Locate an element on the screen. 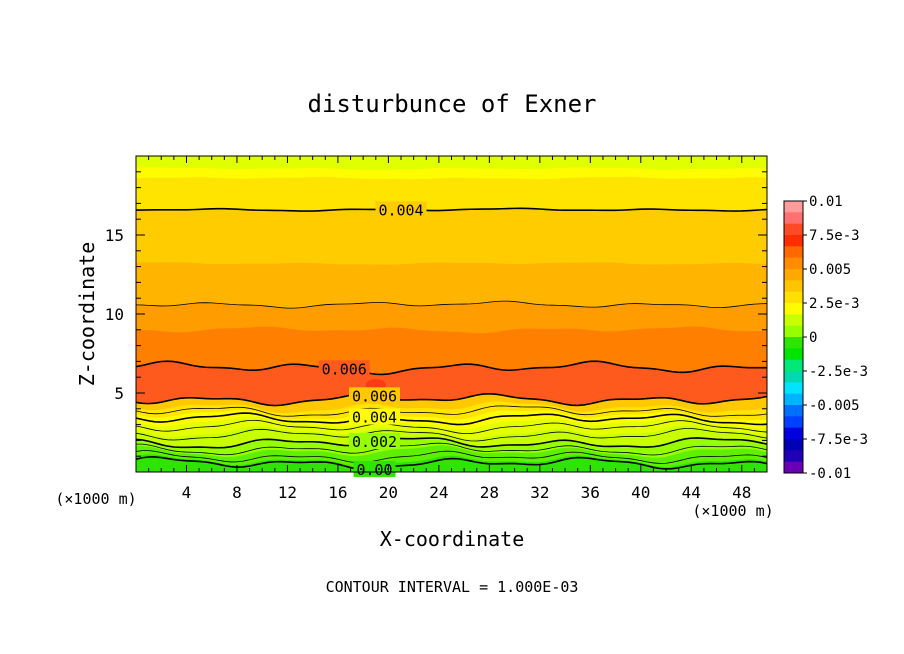 The image size is (904, 654). x-tick-label-11: 48 is located at coordinates (741, 492).